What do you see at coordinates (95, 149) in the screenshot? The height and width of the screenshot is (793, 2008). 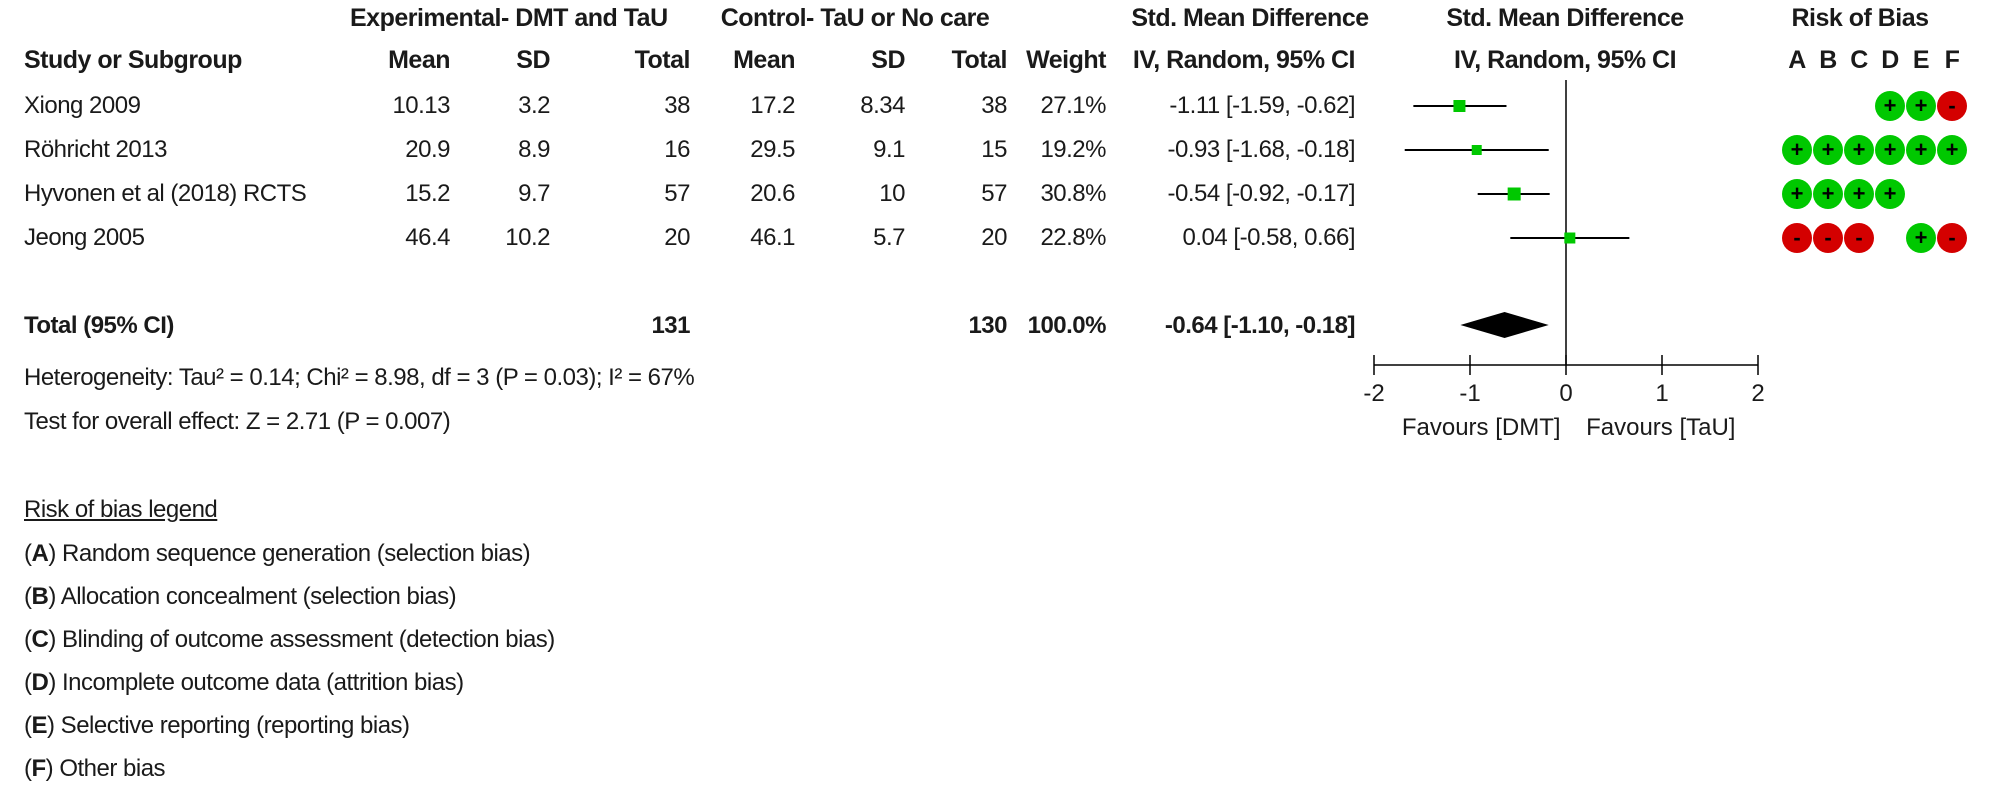 I see `study-name: Röhricht 2013` at bounding box center [95, 149].